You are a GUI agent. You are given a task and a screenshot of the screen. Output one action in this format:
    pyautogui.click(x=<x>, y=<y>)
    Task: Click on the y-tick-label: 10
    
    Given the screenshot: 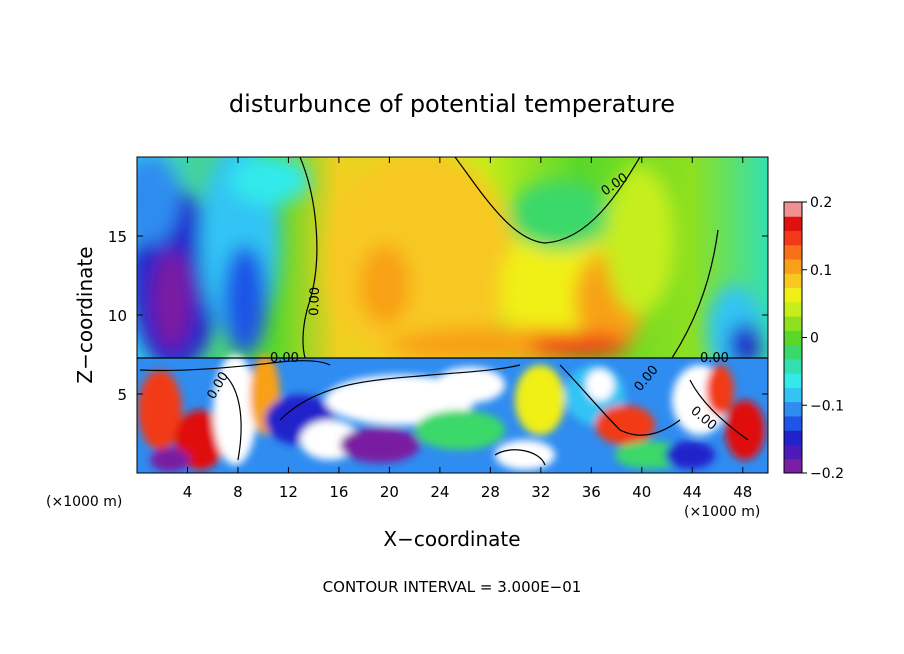 What is the action you would take?
    pyautogui.click(x=117, y=316)
    